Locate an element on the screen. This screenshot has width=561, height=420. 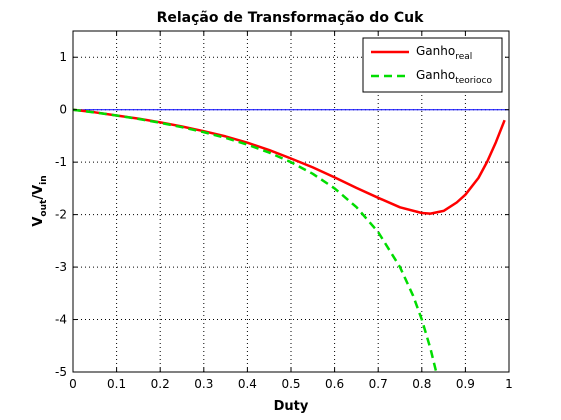
x-axis-label: Duty is located at coordinates (291, 406).